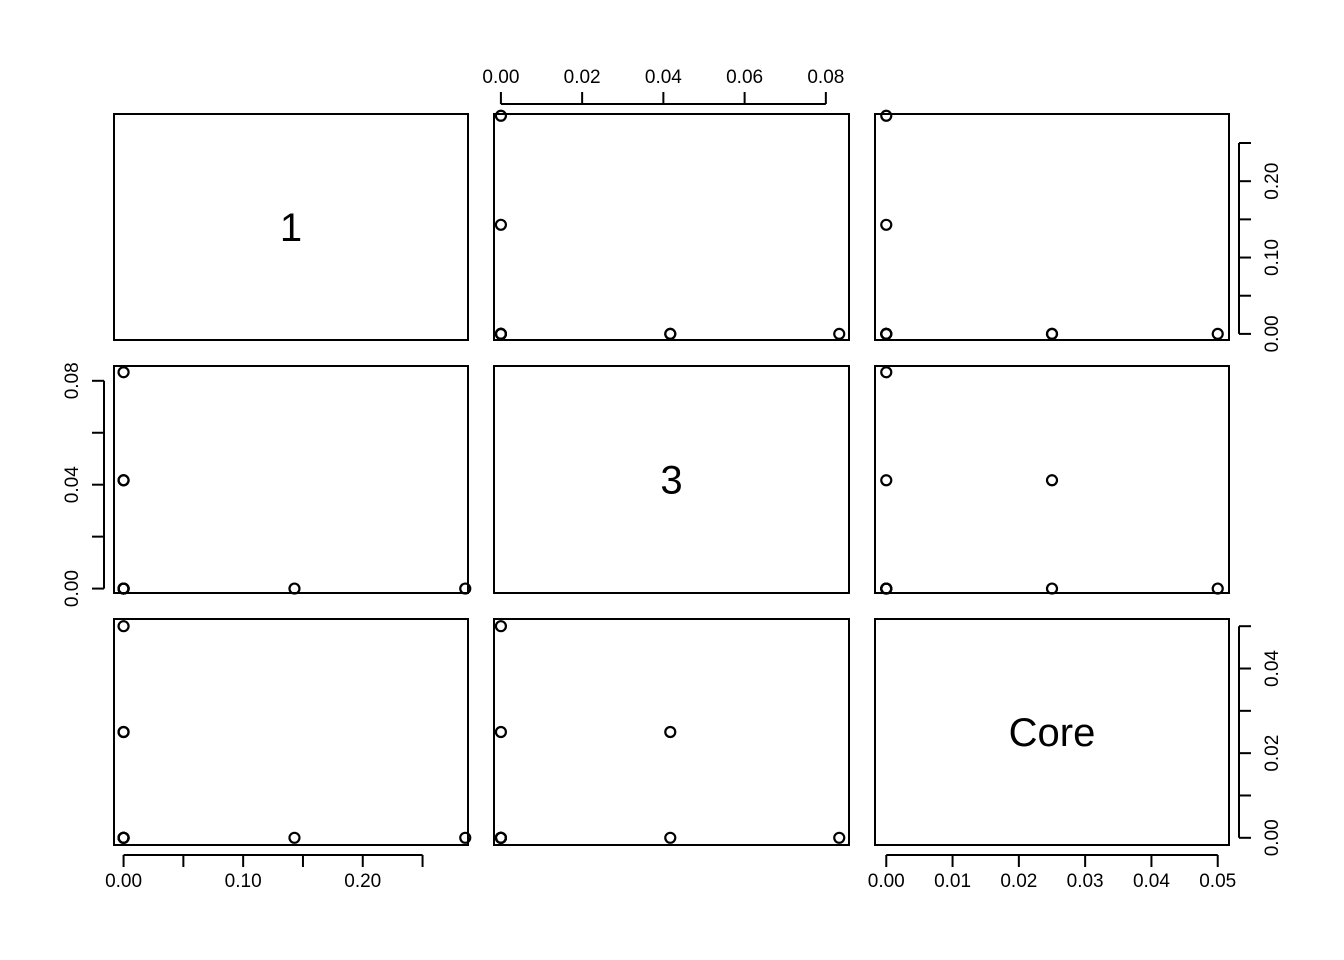  I want to click on bottom-axis-tick-label-1: 0.10, so click(243, 881).